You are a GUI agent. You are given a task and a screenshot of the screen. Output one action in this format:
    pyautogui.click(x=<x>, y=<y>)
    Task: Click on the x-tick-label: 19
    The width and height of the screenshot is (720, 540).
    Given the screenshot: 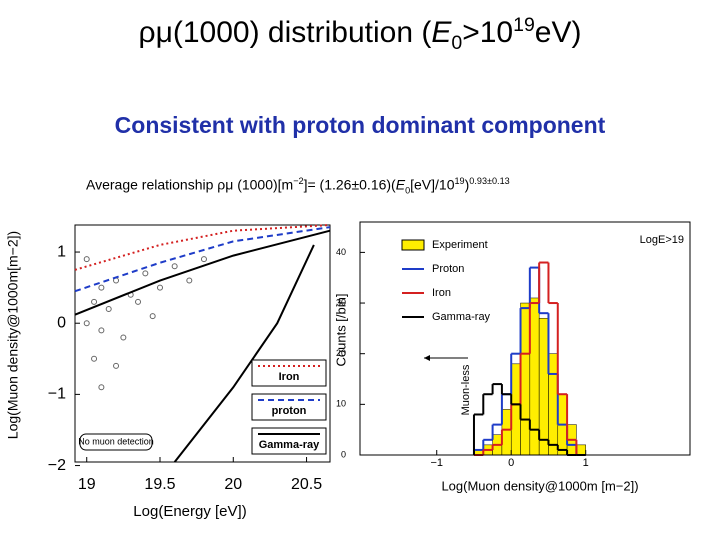 What is the action you would take?
    pyautogui.click(x=87, y=484)
    